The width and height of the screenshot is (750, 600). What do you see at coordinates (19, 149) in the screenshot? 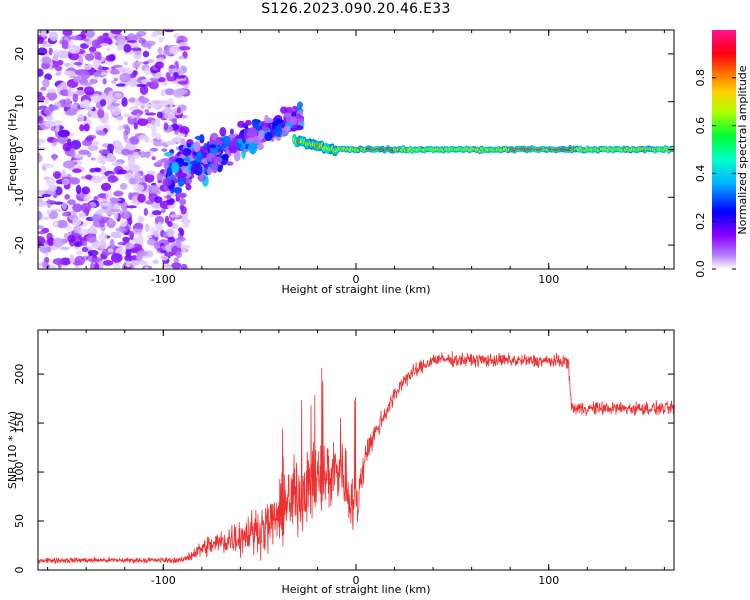
I see `y-tick-label: 0` at bounding box center [19, 149].